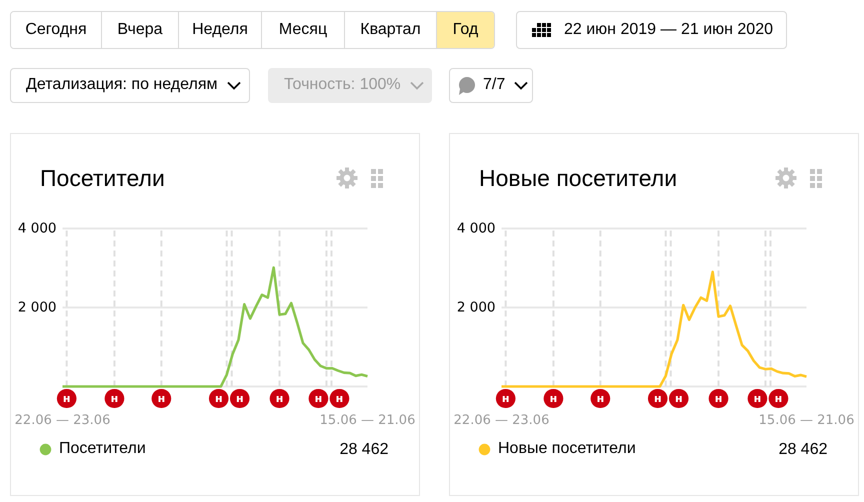 This screenshot has height=502, width=864. I want to click on legend-label: Посетители, so click(102, 449).